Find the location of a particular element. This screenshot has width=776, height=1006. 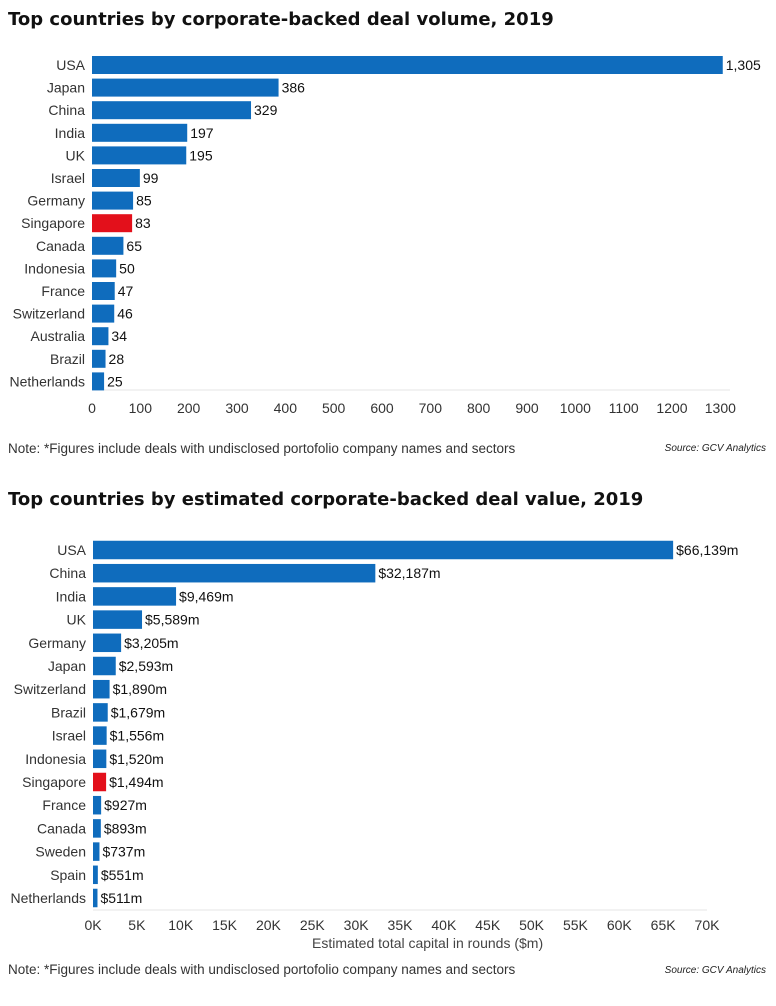

x-tick-label: 1000 is located at coordinates (575, 408).